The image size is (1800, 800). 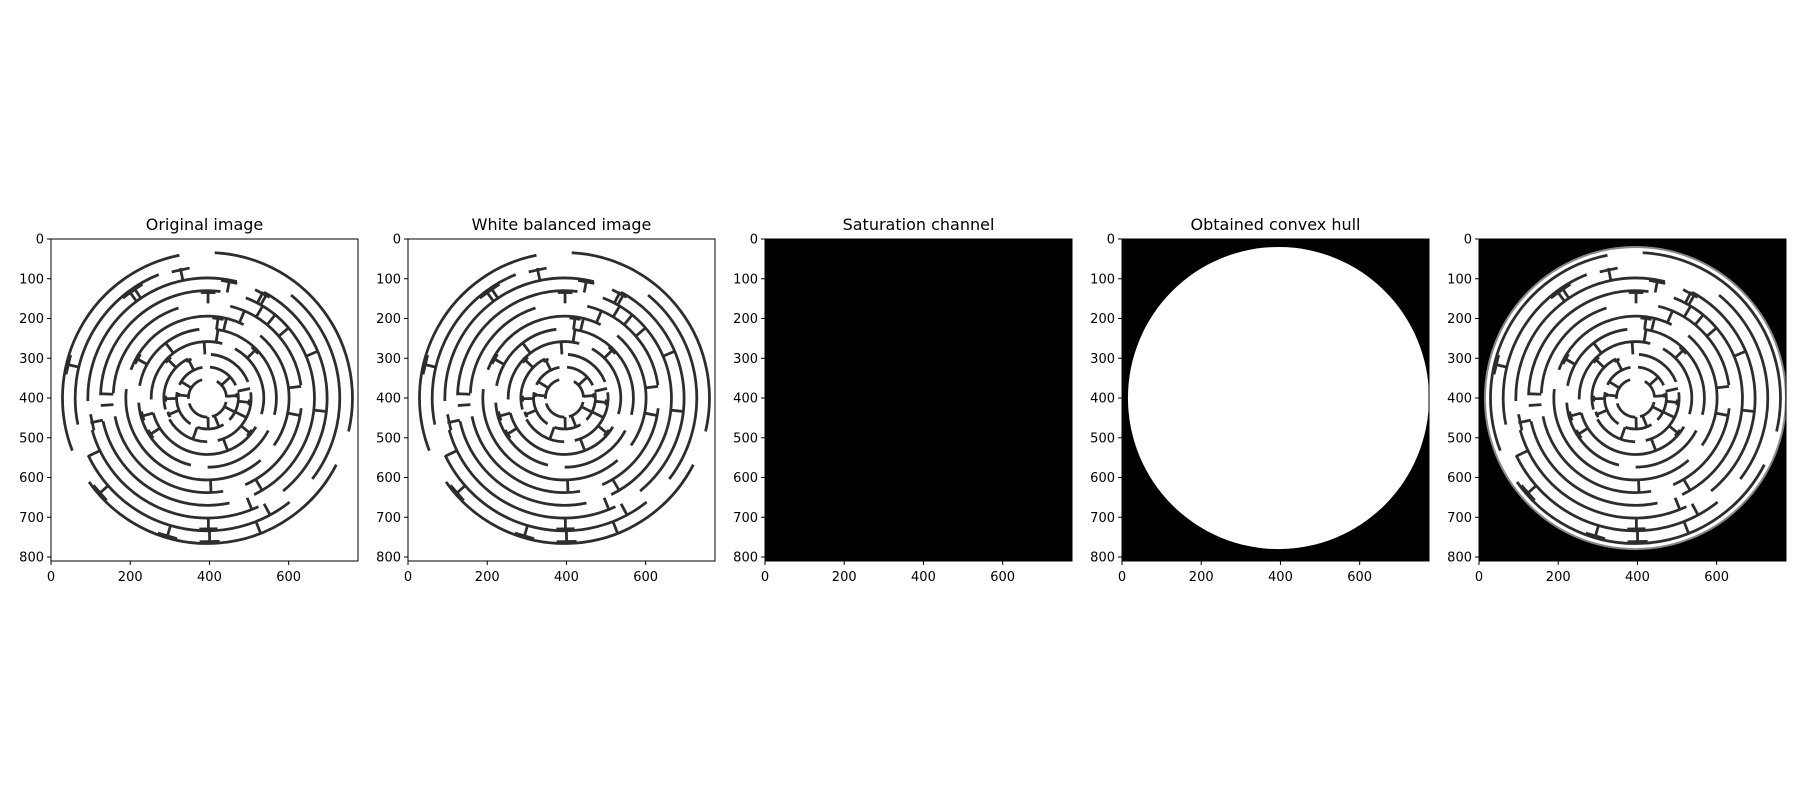 I want to click on subplot-5: 0 200 400 600 0 100 200 300 400 500 600 700 800, so click(x=1617, y=409).